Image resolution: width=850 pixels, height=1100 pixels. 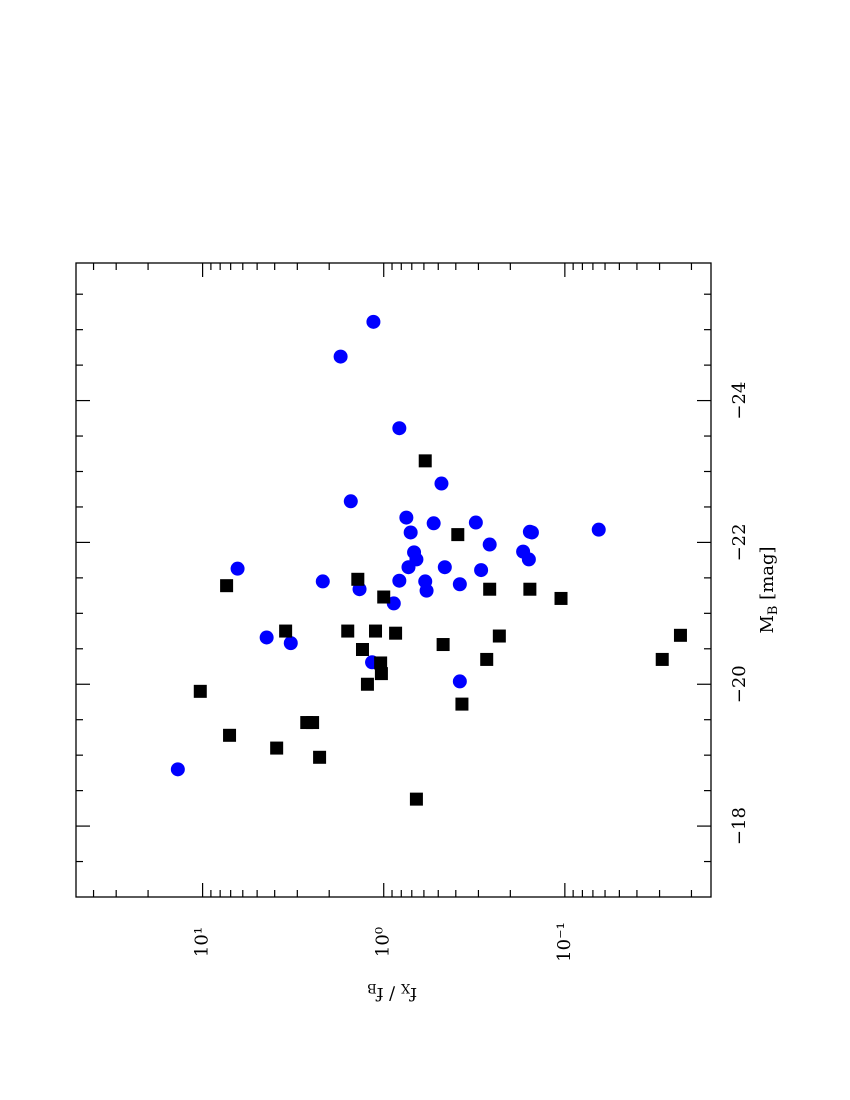 What do you see at coordinates (202, 942) in the screenshot?
I see `y-tick-label: 10¹` at bounding box center [202, 942].